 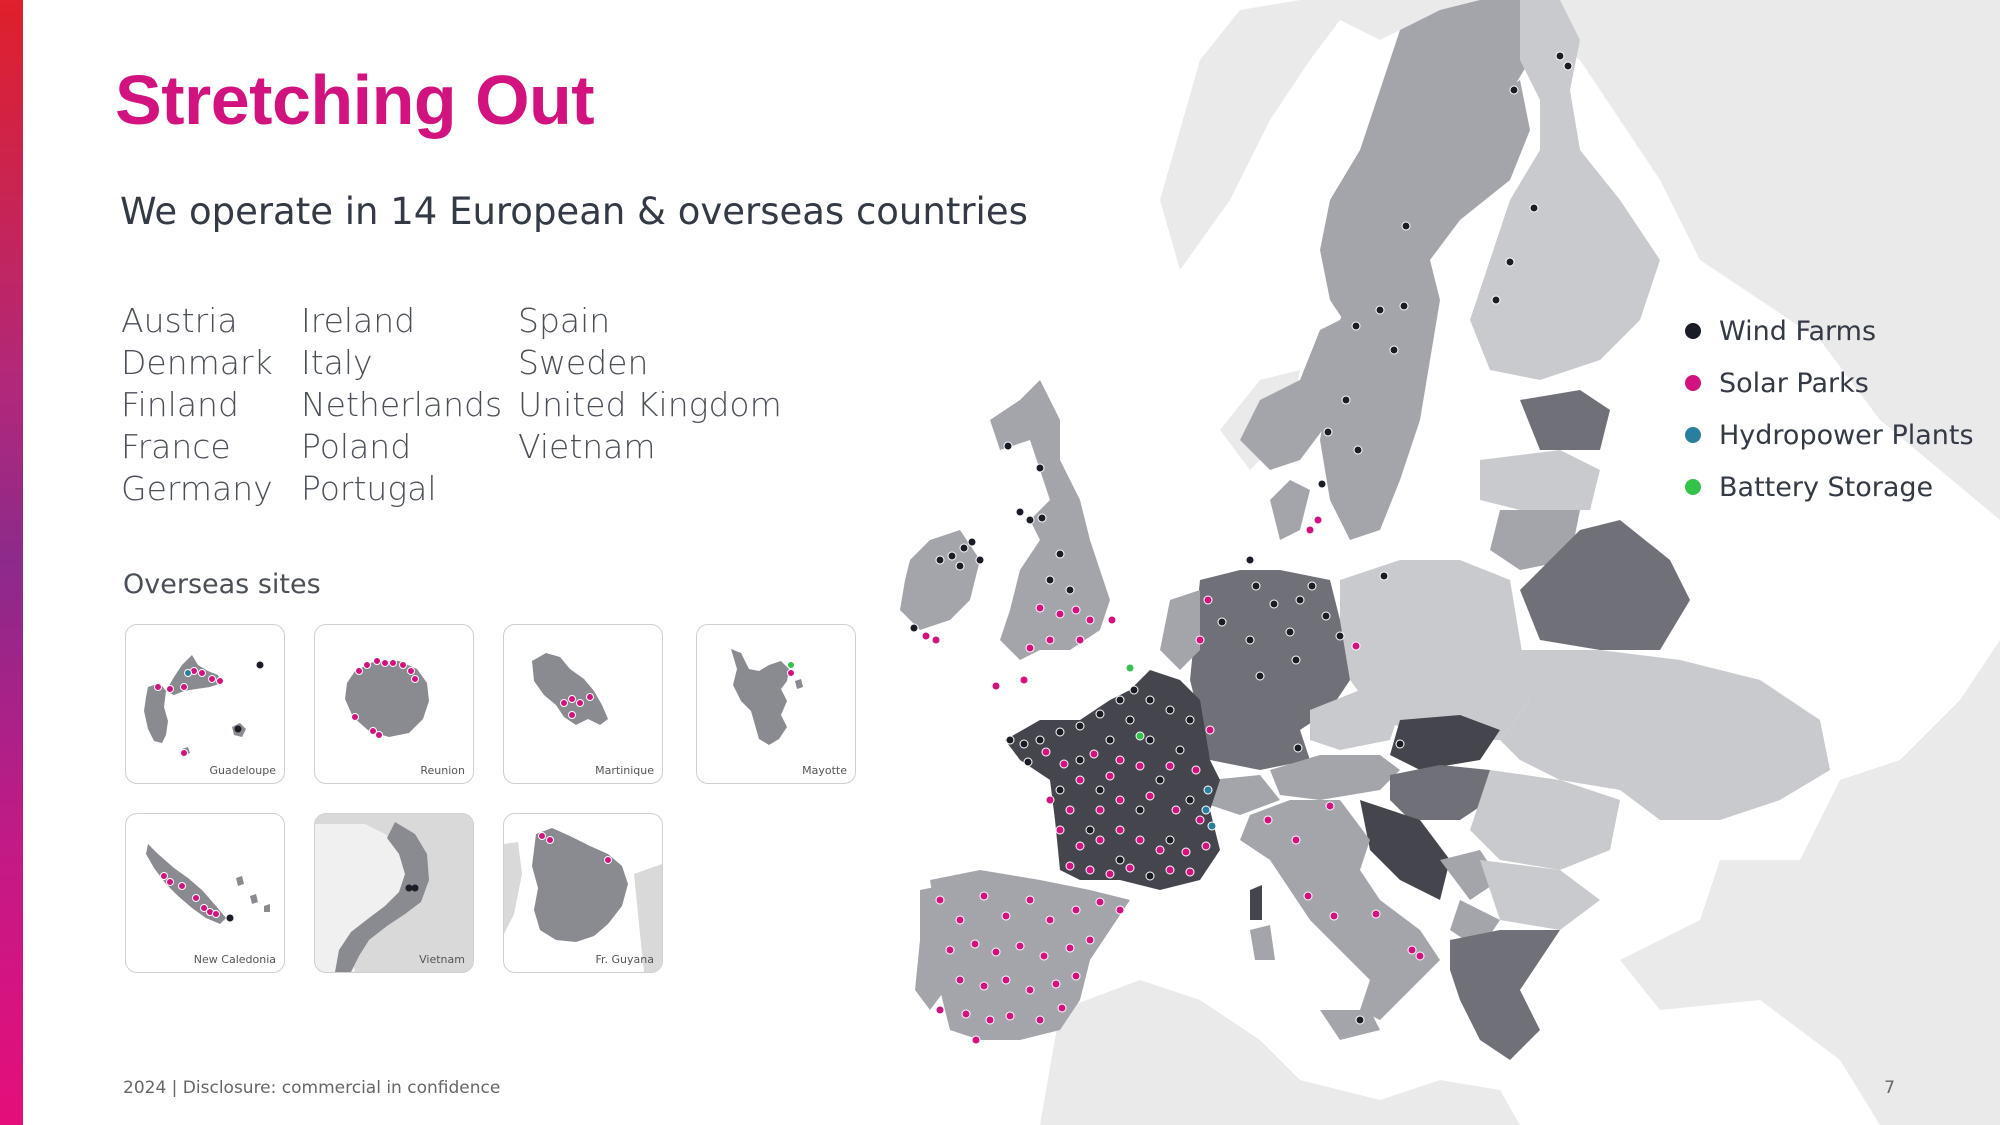 What do you see at coordinates (197, 488) in the screenshot?
I see `country-item: Germany` at bounding box center [197, 488].